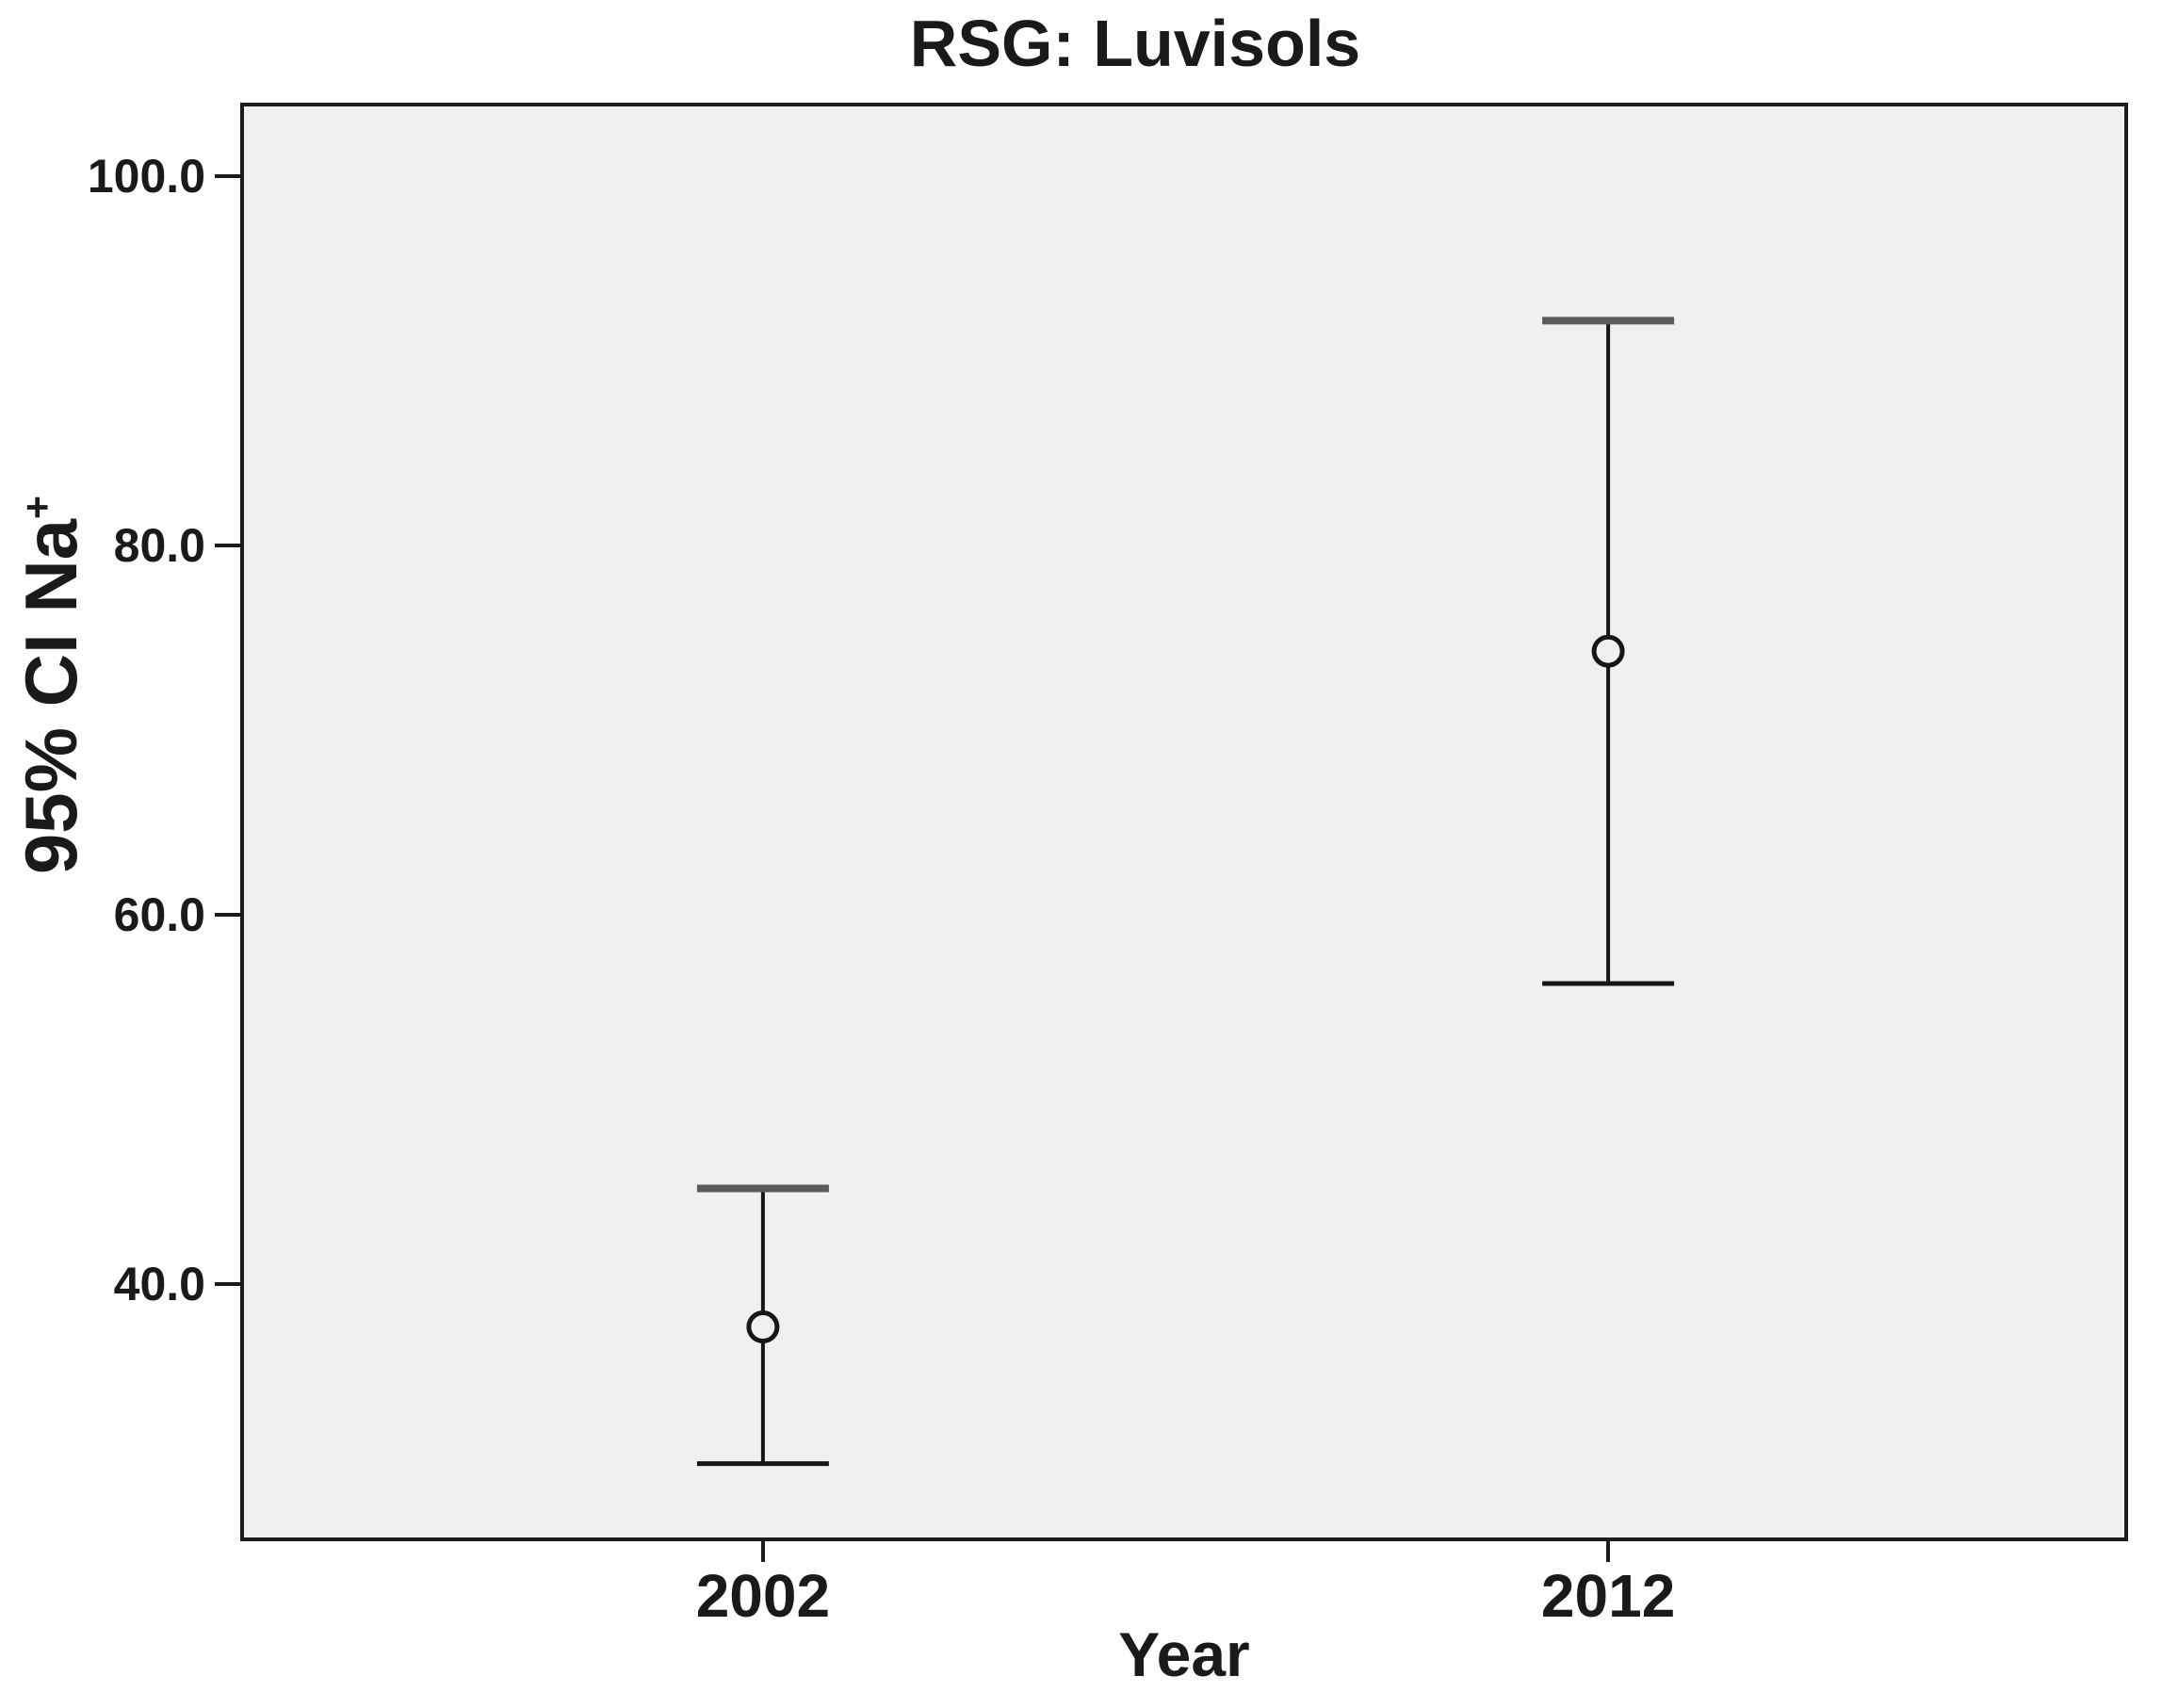 The width and height of the screenshot is (2162, 1708). I want to click on y-axis-label-text: 95% CI Na, so click(50, 696).